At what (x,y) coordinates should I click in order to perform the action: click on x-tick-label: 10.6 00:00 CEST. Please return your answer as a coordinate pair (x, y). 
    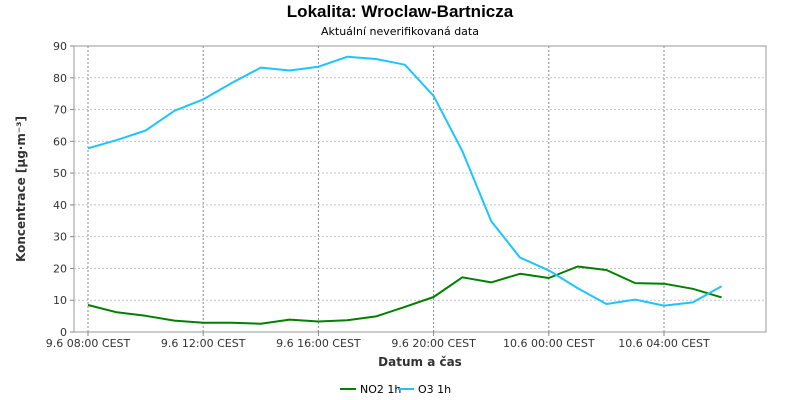
    Looking at the image, I should click on (549, 343).